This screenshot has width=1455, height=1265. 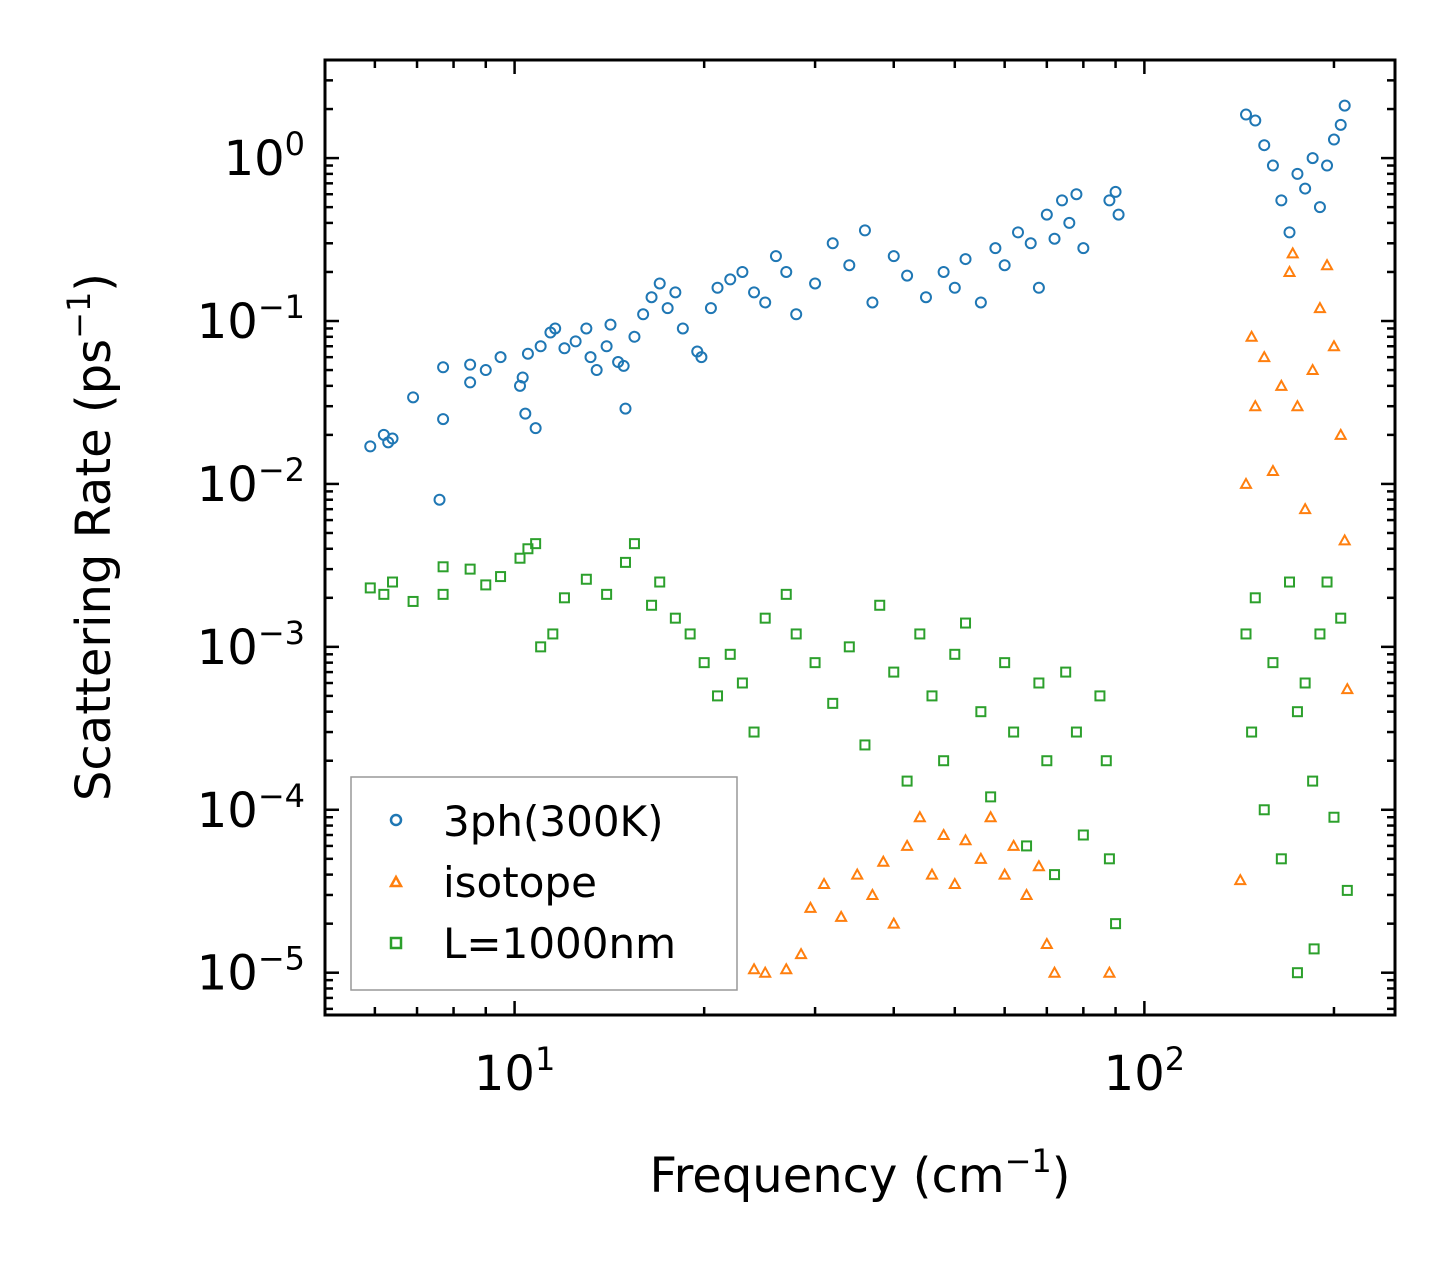 I want to click on legend-label-isotope: isotope, so click(x=520, y=882).